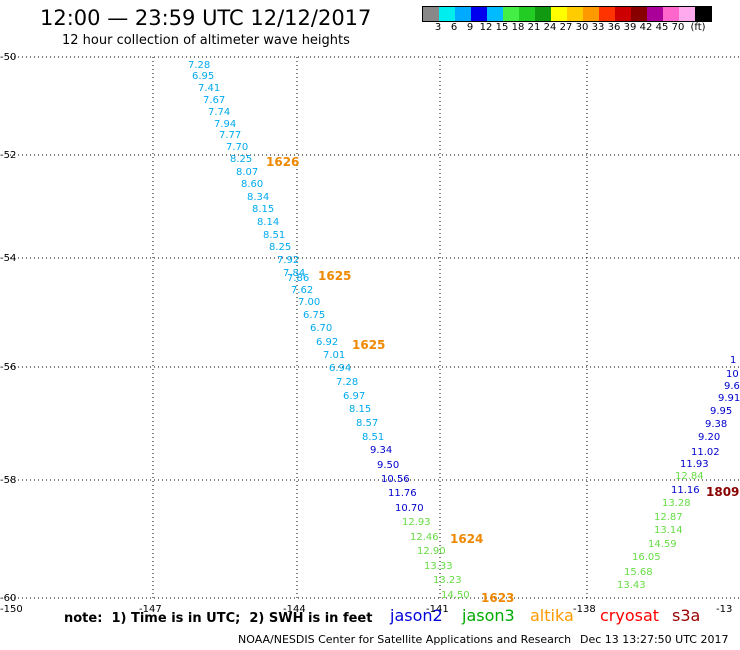  Describe the element at coordinates (150, 609) in the screenshot. I see `longitude-label: -147` at that location.